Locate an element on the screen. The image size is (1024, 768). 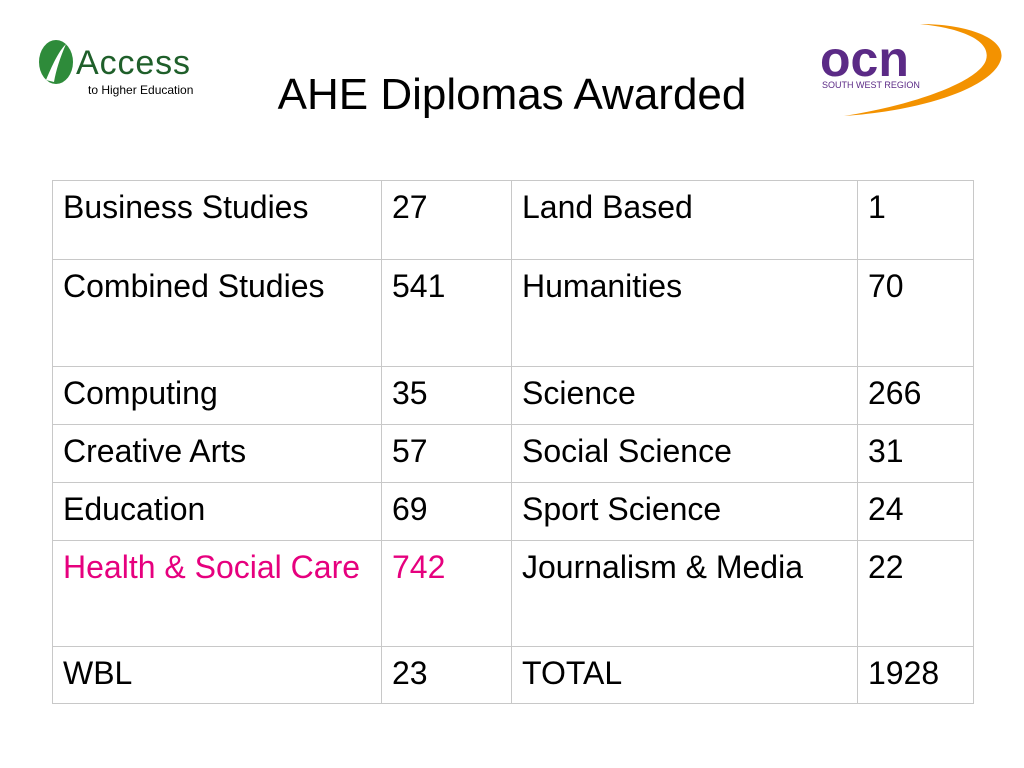
count-cell: 23 is located at coordinates (446, 675).